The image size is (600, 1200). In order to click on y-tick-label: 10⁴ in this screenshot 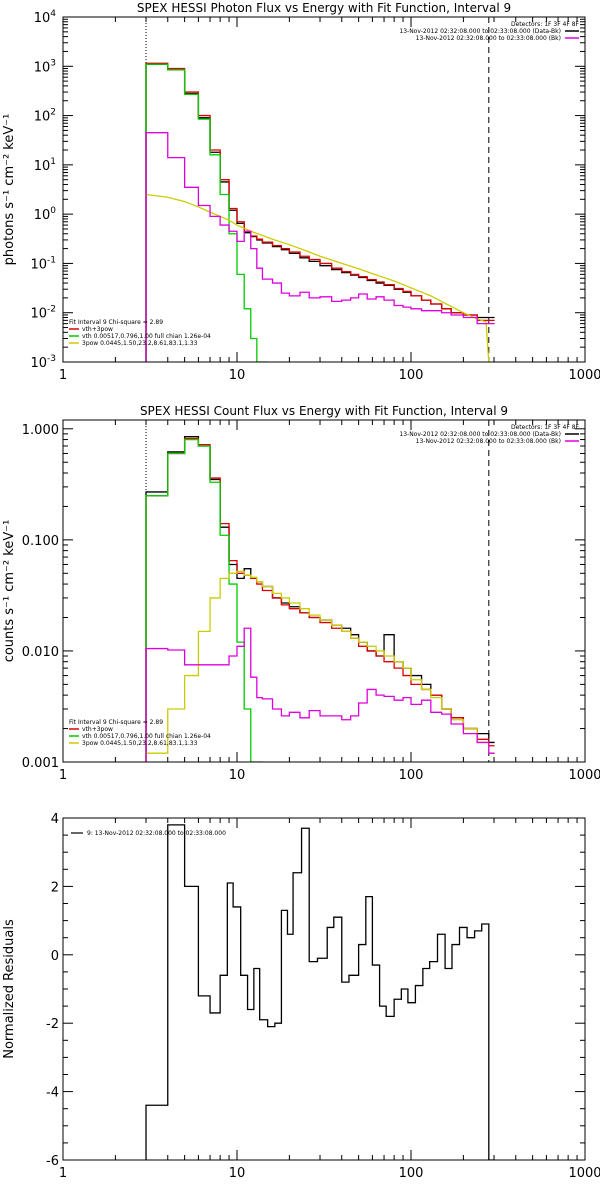, I will do `click(45, 17)`.